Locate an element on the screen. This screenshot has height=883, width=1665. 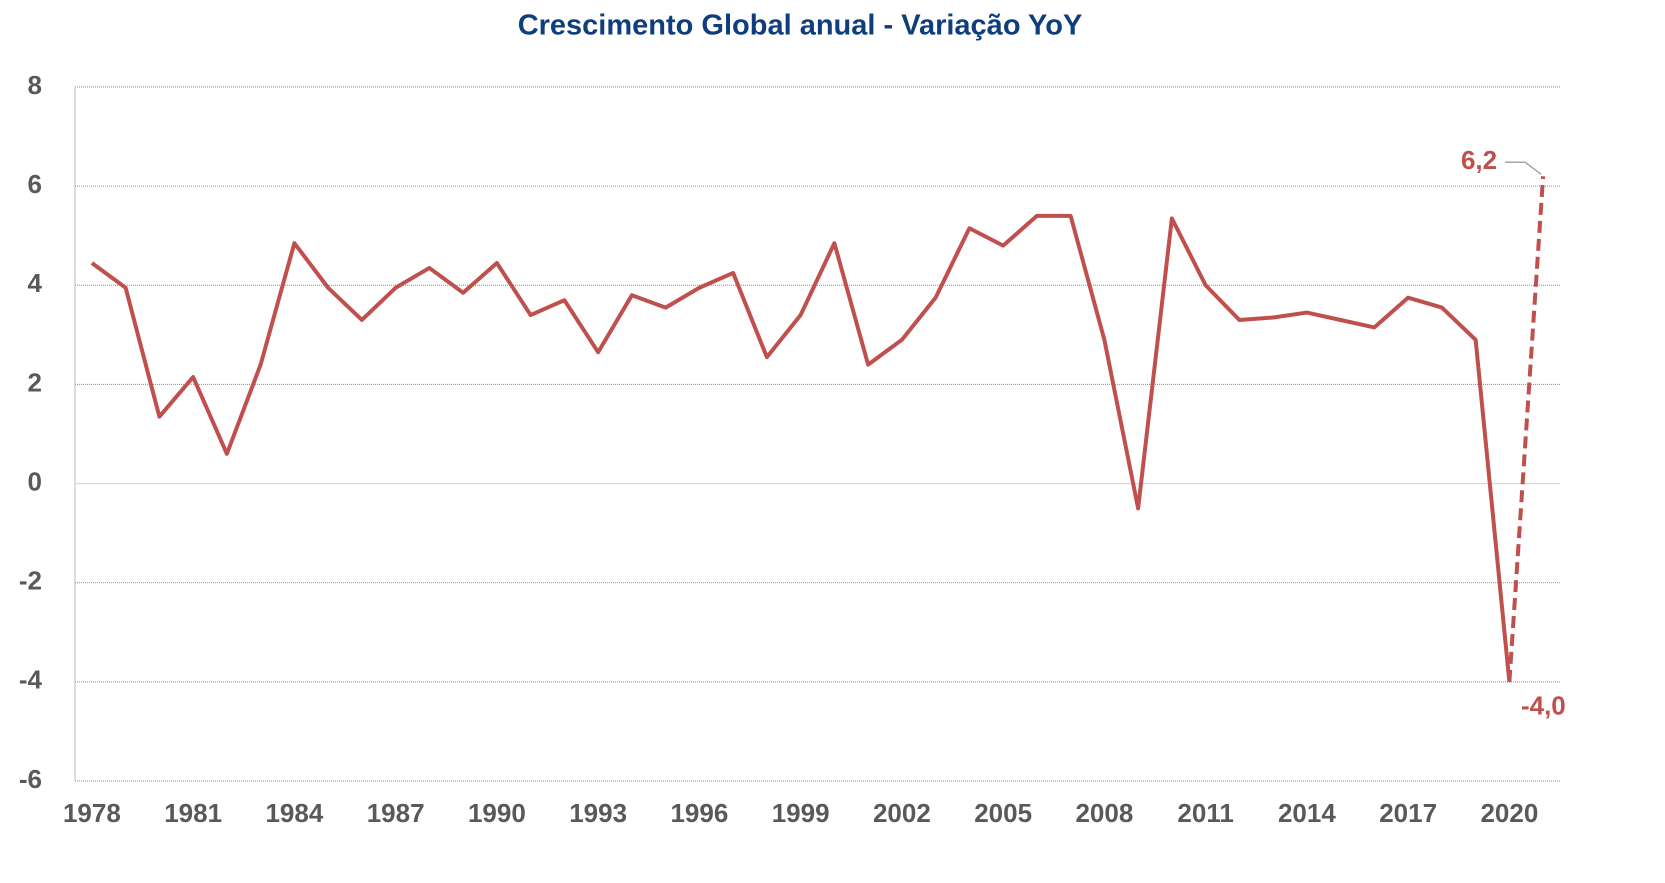
data-label: -4,0 is located at coordinates (1543, 706).